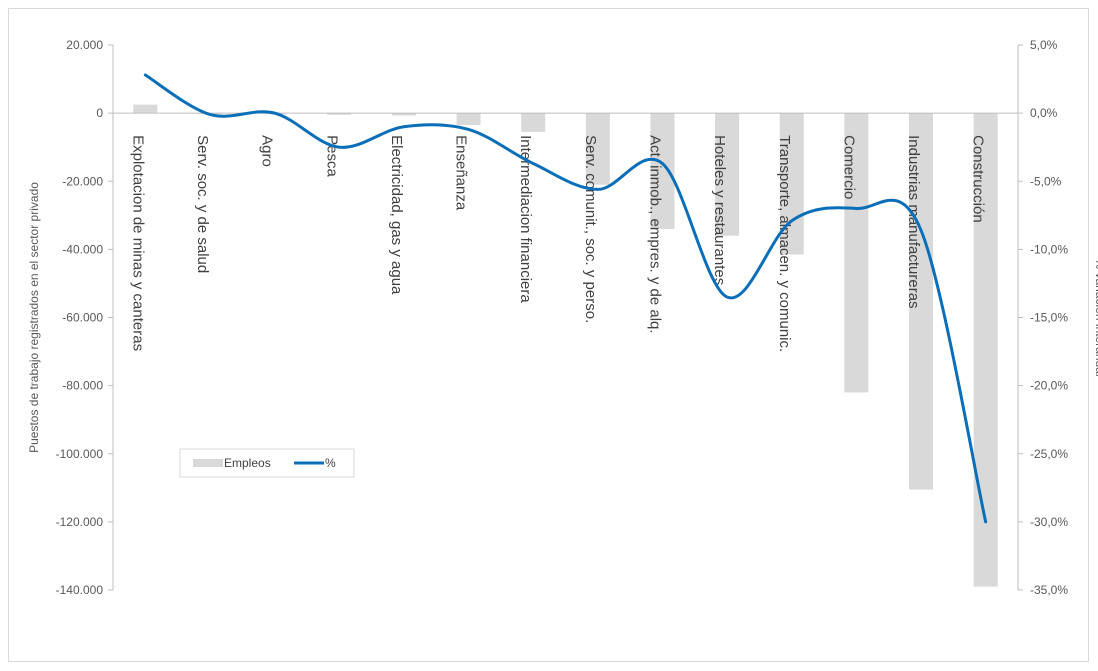  What do you see at coordinates (1049, 249) in the screenshot?
I see `right-tick-label: -10,0%` at bounding box center [1049, 249].